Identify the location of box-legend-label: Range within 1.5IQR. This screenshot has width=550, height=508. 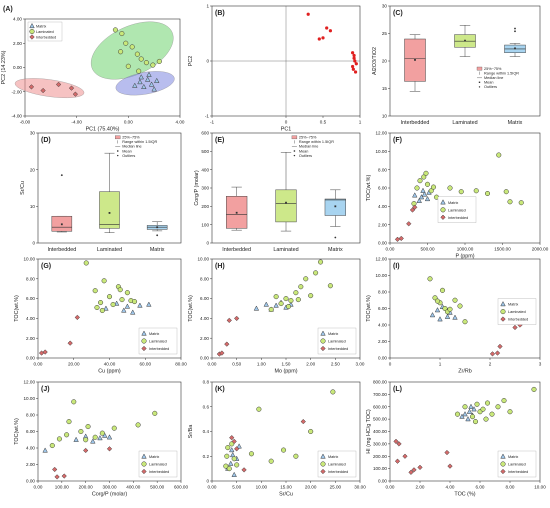
(139, 142).